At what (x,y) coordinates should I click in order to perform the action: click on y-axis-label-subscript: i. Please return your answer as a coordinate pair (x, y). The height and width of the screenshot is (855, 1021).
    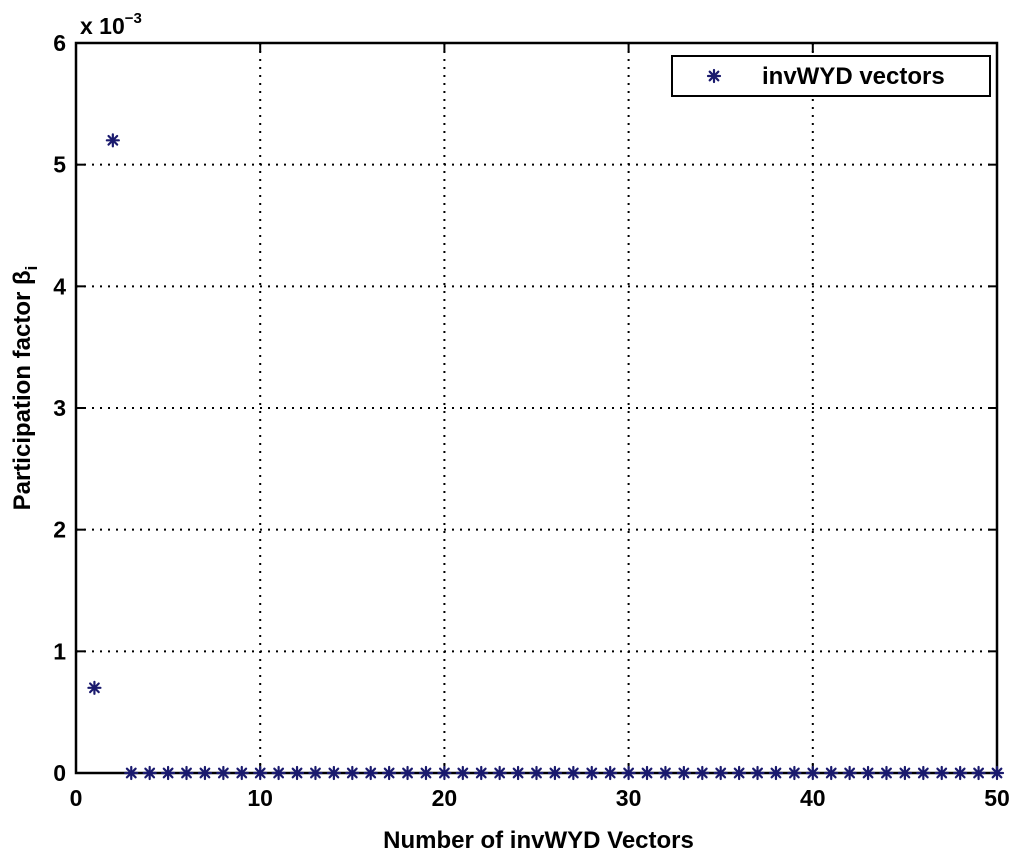
    Looking at the image, I should click on (31, 268).